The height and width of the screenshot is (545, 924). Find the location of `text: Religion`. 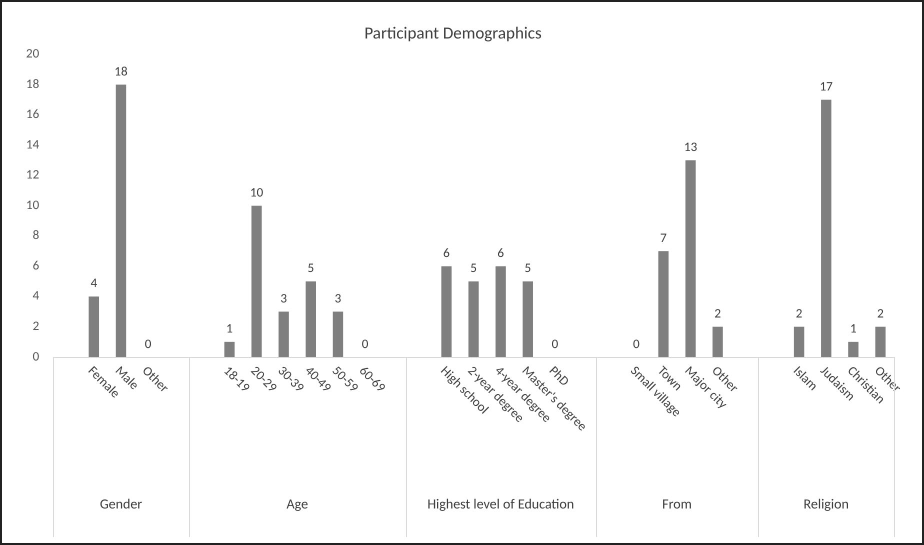

text: Religion is located at coordinates (826, 504).